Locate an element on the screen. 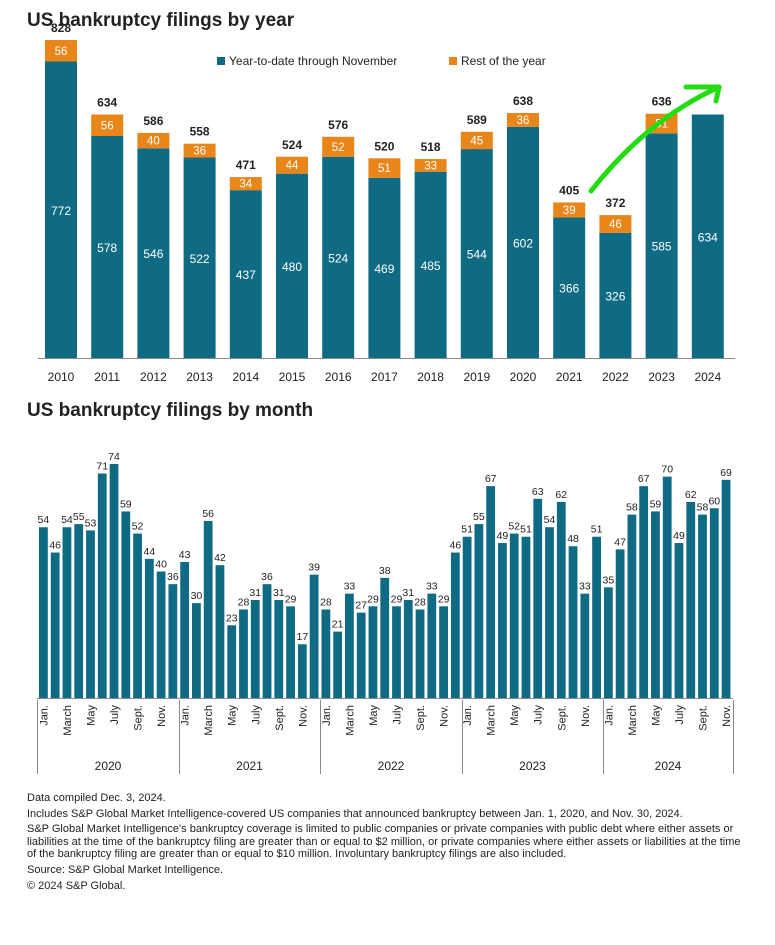 The image size is (775, 945). x-tick-label: 2019 is located at coordinates (476, 377).